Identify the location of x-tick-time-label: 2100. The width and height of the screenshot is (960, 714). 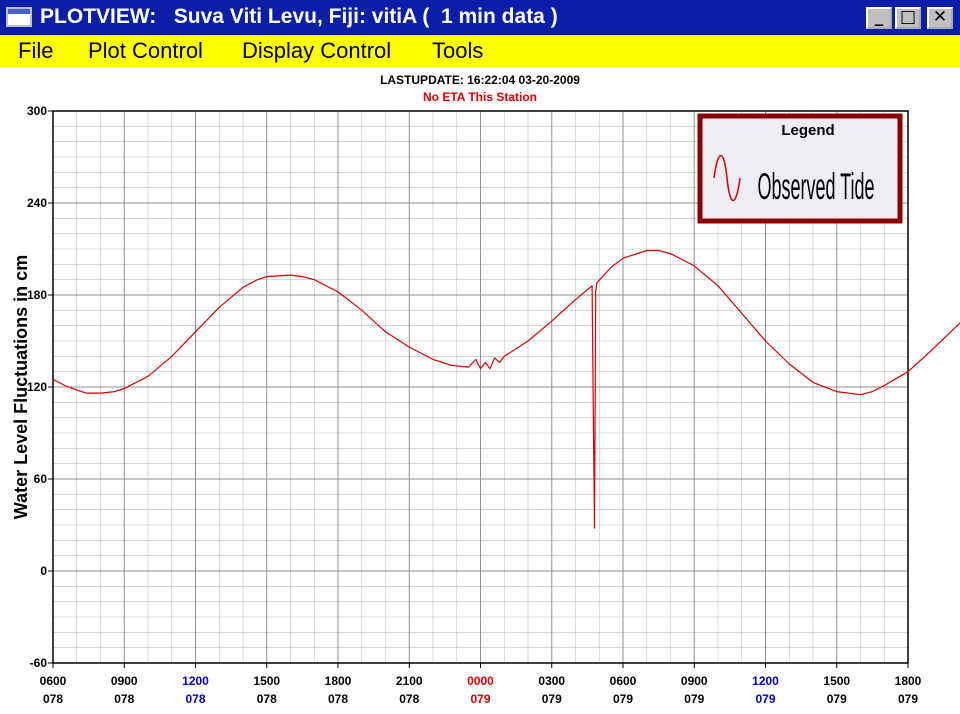
(409, 681).